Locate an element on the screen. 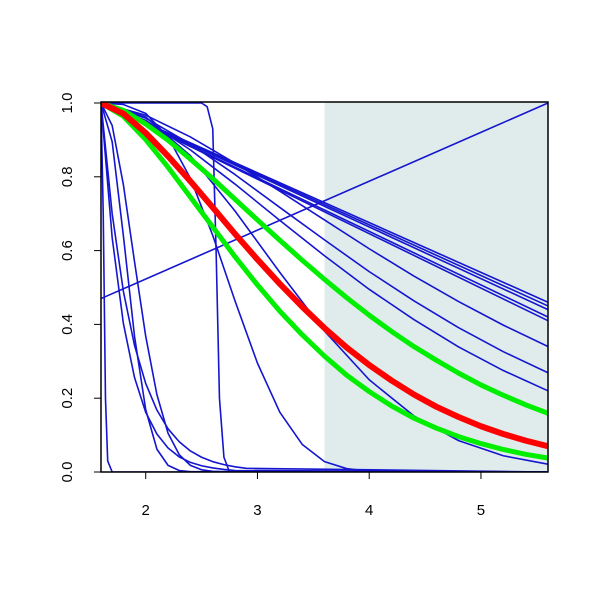 This screenshot has width=600, height=600. x-tick-label: 3 is located at coordinates (257, 510).